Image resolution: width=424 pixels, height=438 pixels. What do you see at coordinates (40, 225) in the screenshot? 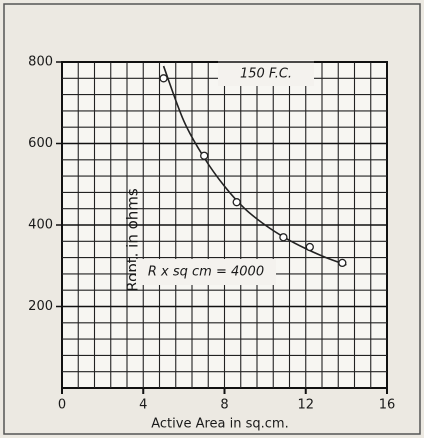
I see `y-tick-label: 400` at bounding box center [40, 225].